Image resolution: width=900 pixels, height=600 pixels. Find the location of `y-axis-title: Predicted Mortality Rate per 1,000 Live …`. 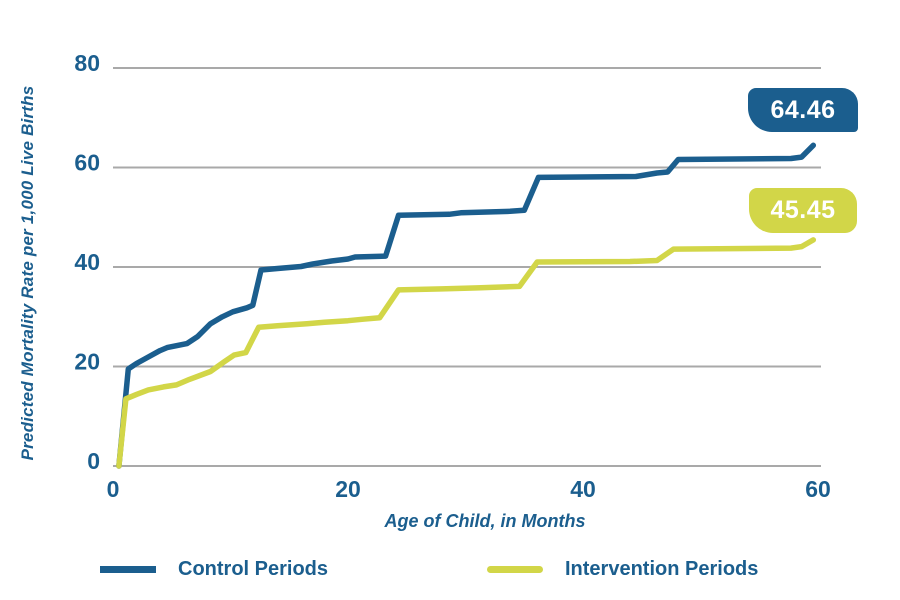

y-axis-title: Predicted Mortality Rate per 1,000 Live … is located at coordinates (27, 273).